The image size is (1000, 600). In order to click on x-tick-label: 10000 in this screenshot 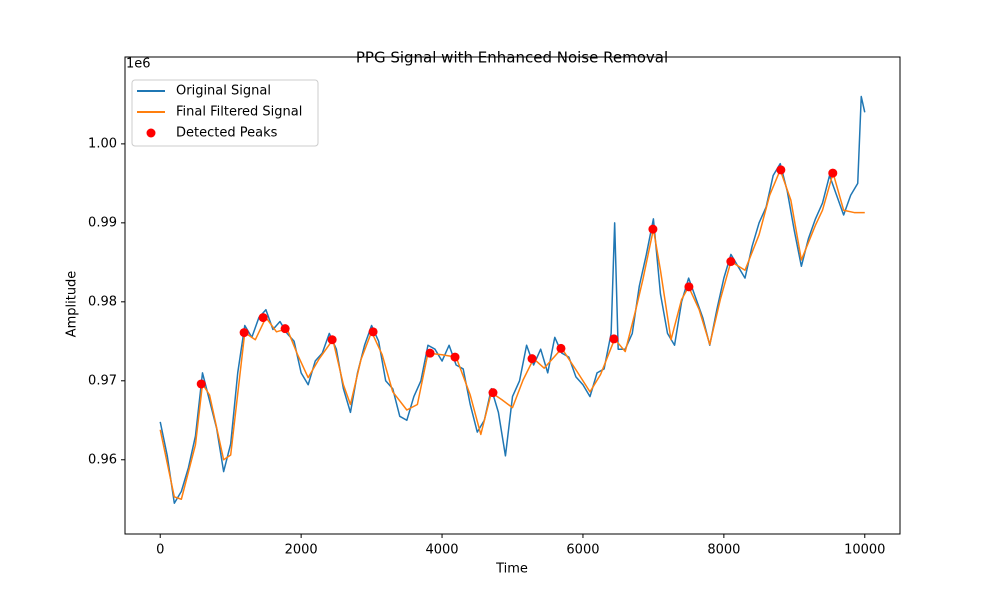, I will do `click(864, 550)`.